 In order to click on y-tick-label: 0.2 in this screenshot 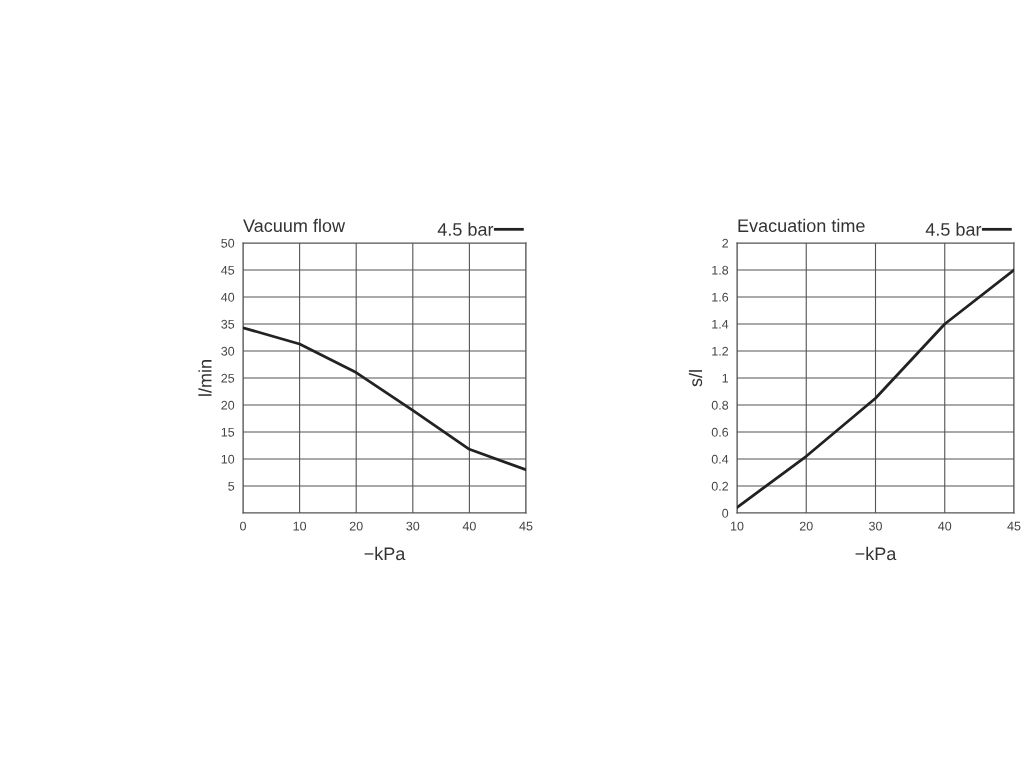, I will do `click(720, 486)`.